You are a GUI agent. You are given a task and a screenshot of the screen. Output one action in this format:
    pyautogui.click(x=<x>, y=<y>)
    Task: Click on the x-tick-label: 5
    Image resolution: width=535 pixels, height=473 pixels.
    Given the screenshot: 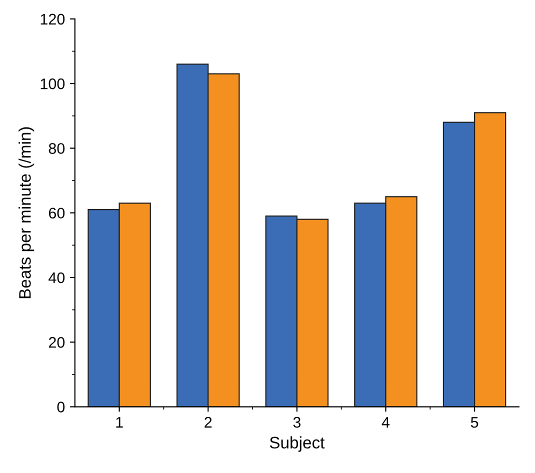 What is the action you would take?
    pyautogui.click(x=474, y=422)
    